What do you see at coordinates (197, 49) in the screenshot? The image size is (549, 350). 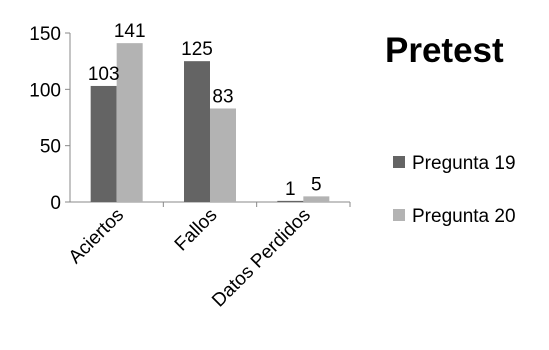 I see `data-label: 125` at bounding box center [197, 49].